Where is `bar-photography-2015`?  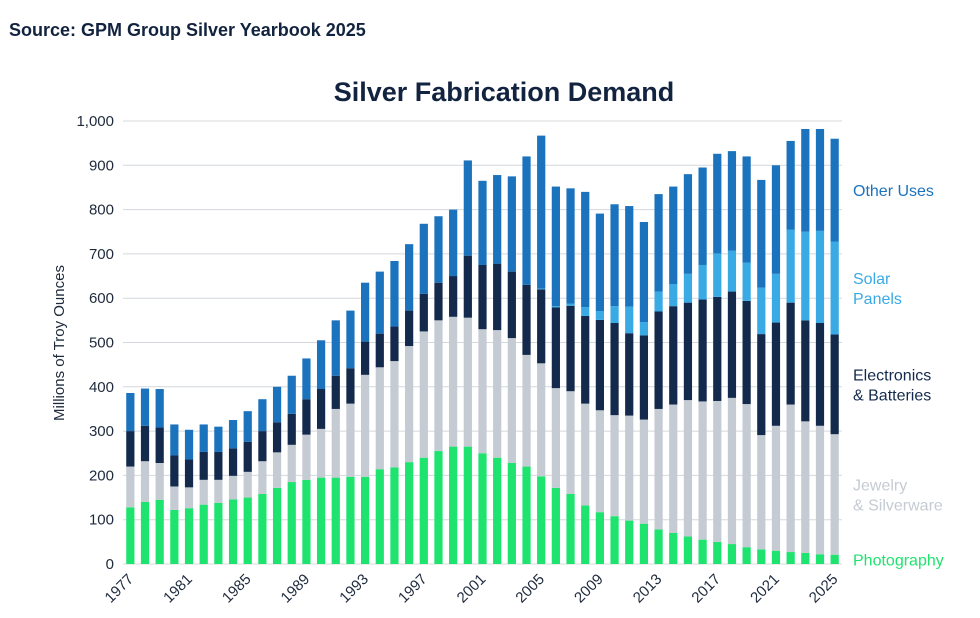 bar-photography-2015 is located at coordinates (688, 550).